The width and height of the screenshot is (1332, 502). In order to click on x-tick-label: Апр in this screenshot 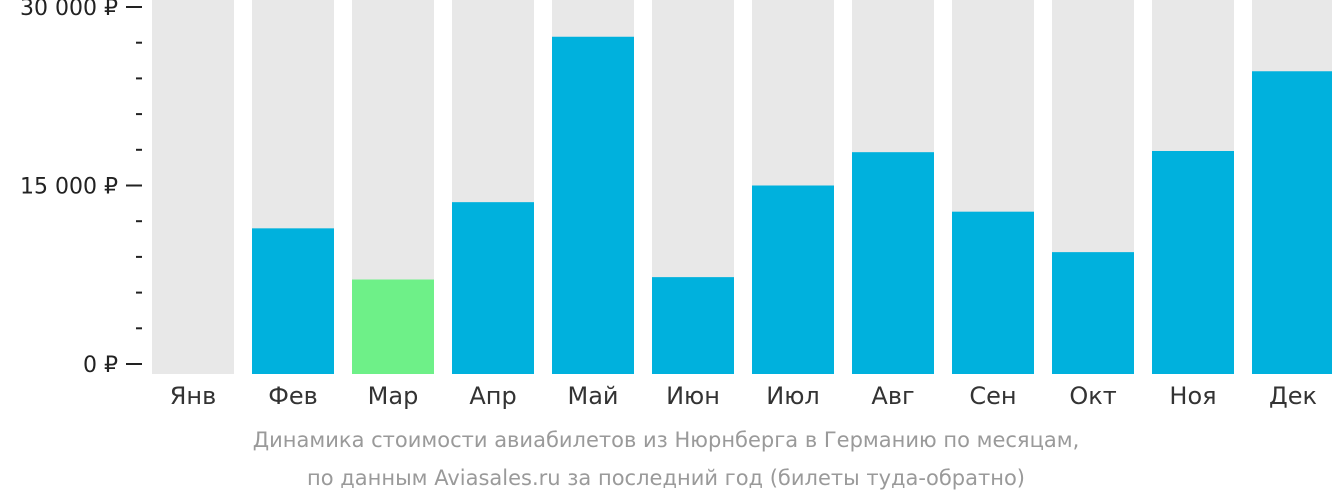, I will do `click(492, 396)`.